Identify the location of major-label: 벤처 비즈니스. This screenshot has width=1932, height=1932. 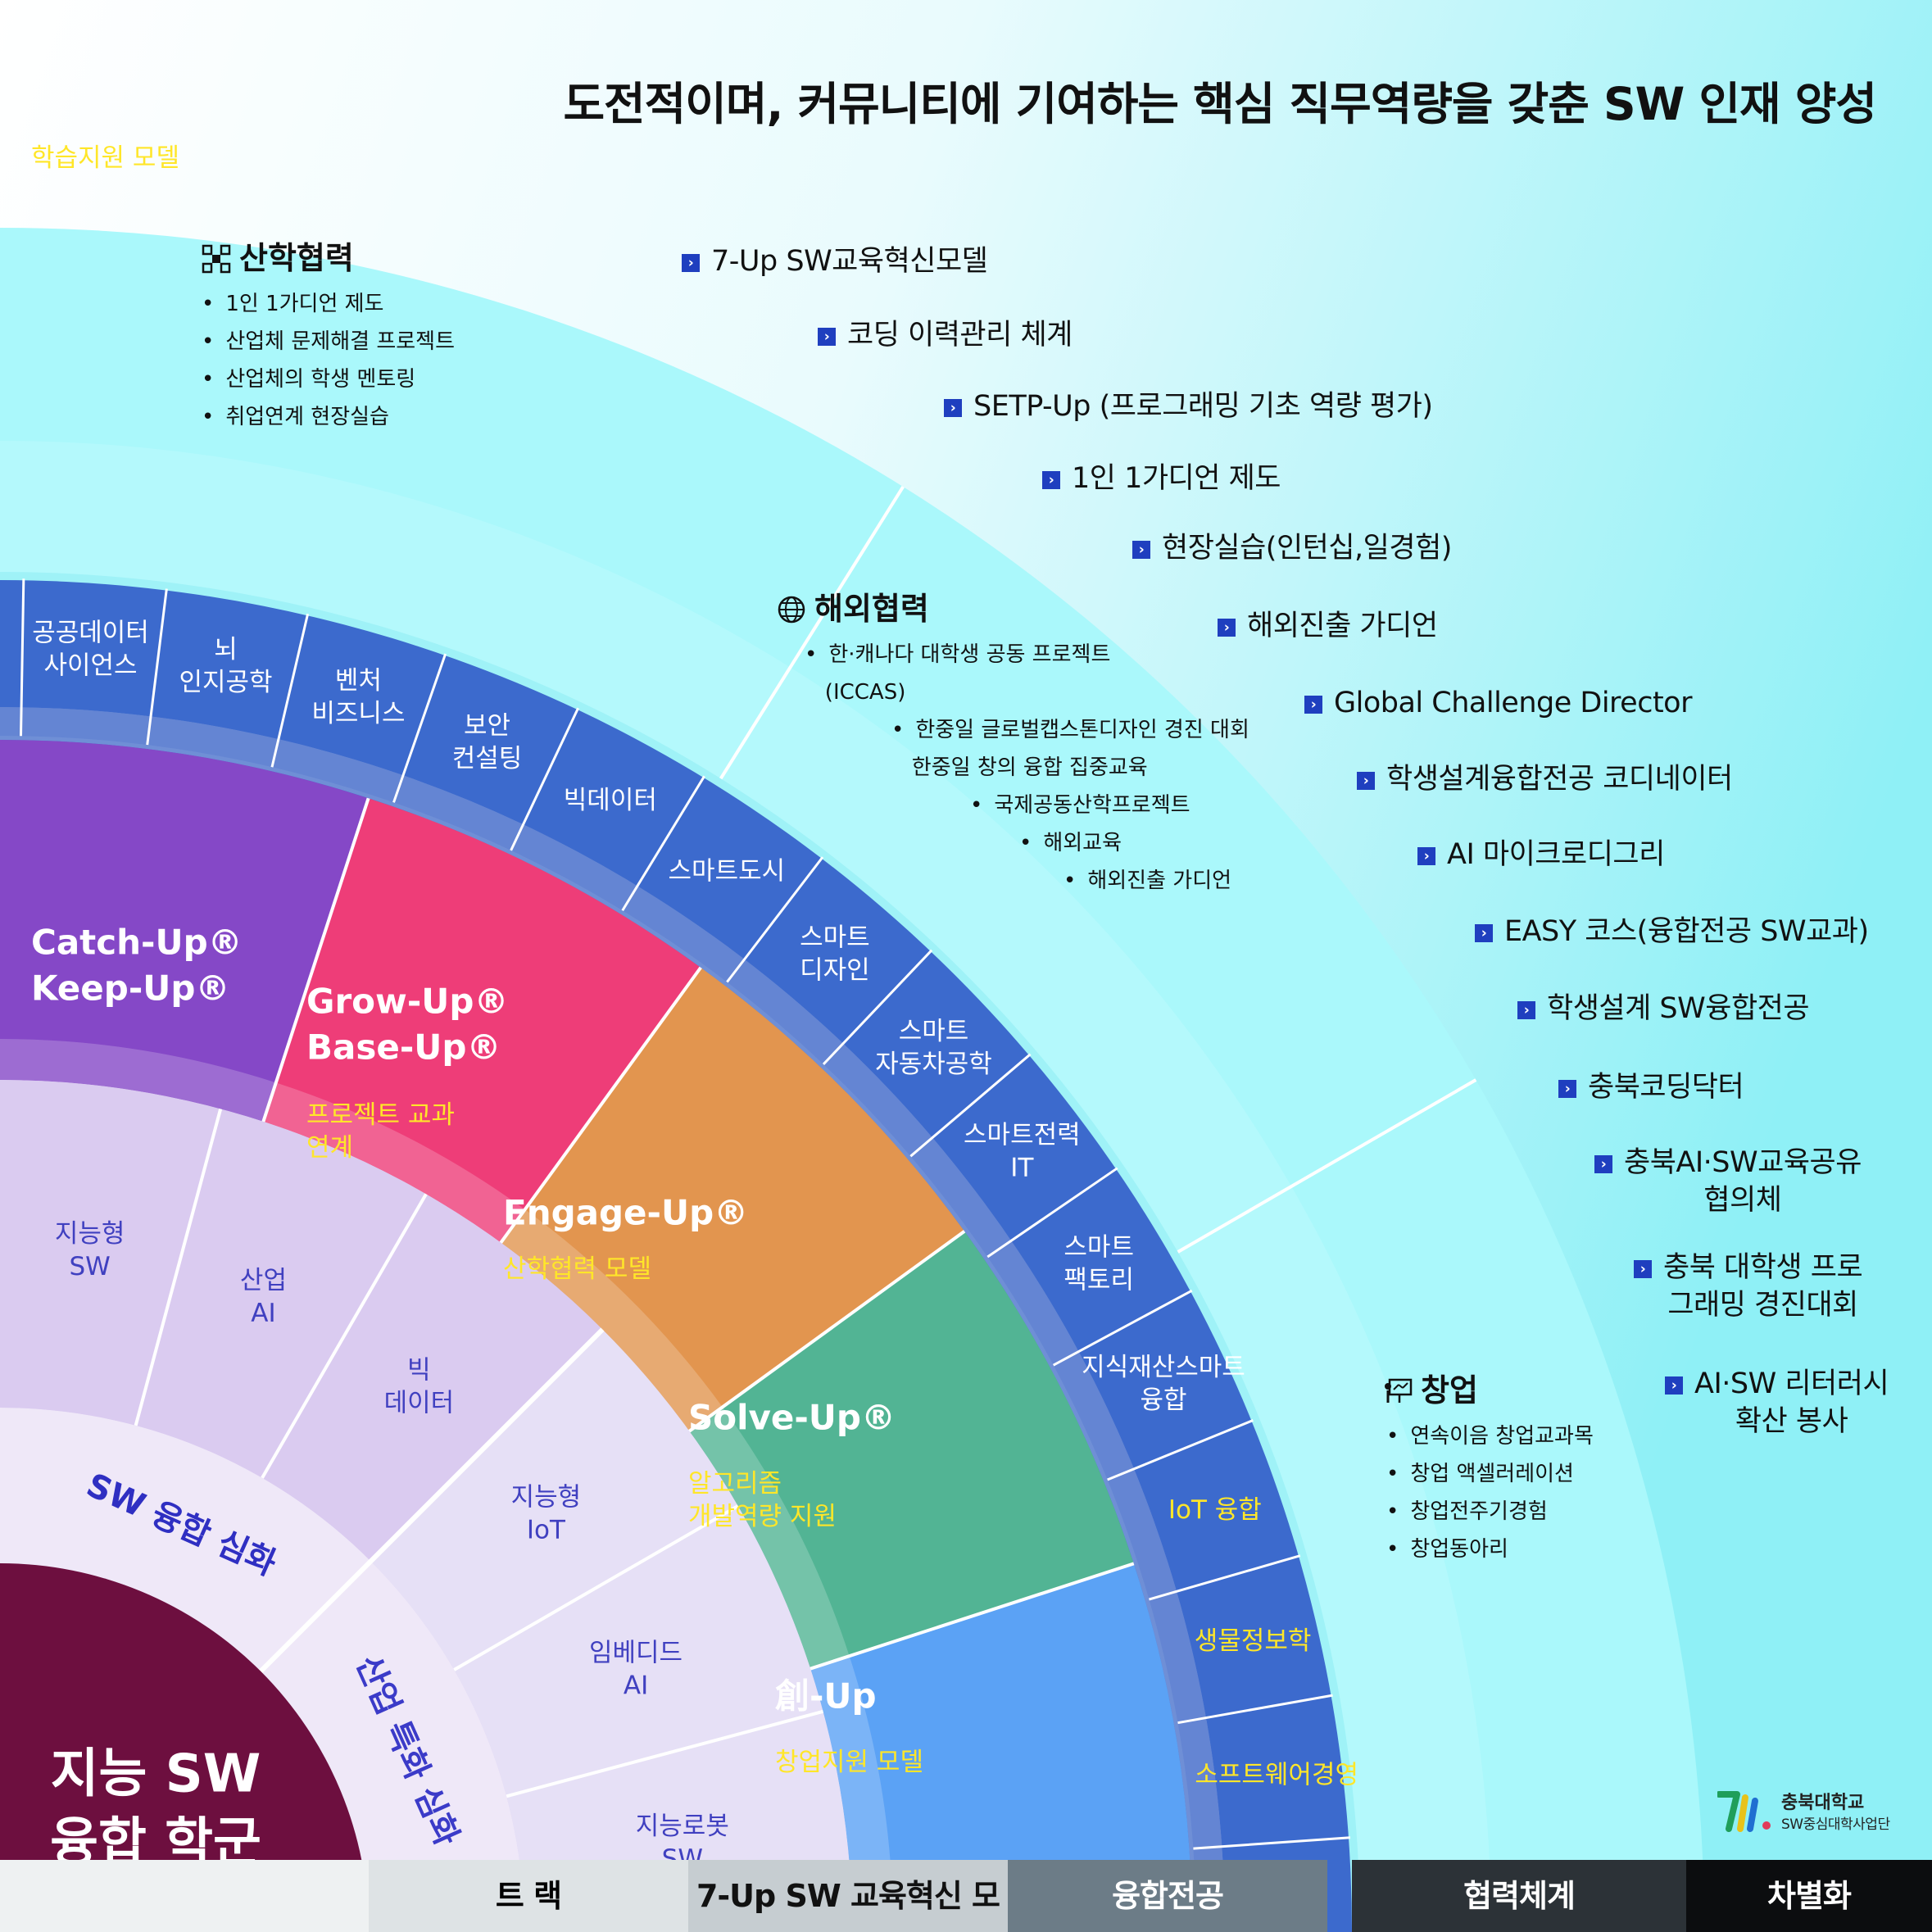
(358, 697).